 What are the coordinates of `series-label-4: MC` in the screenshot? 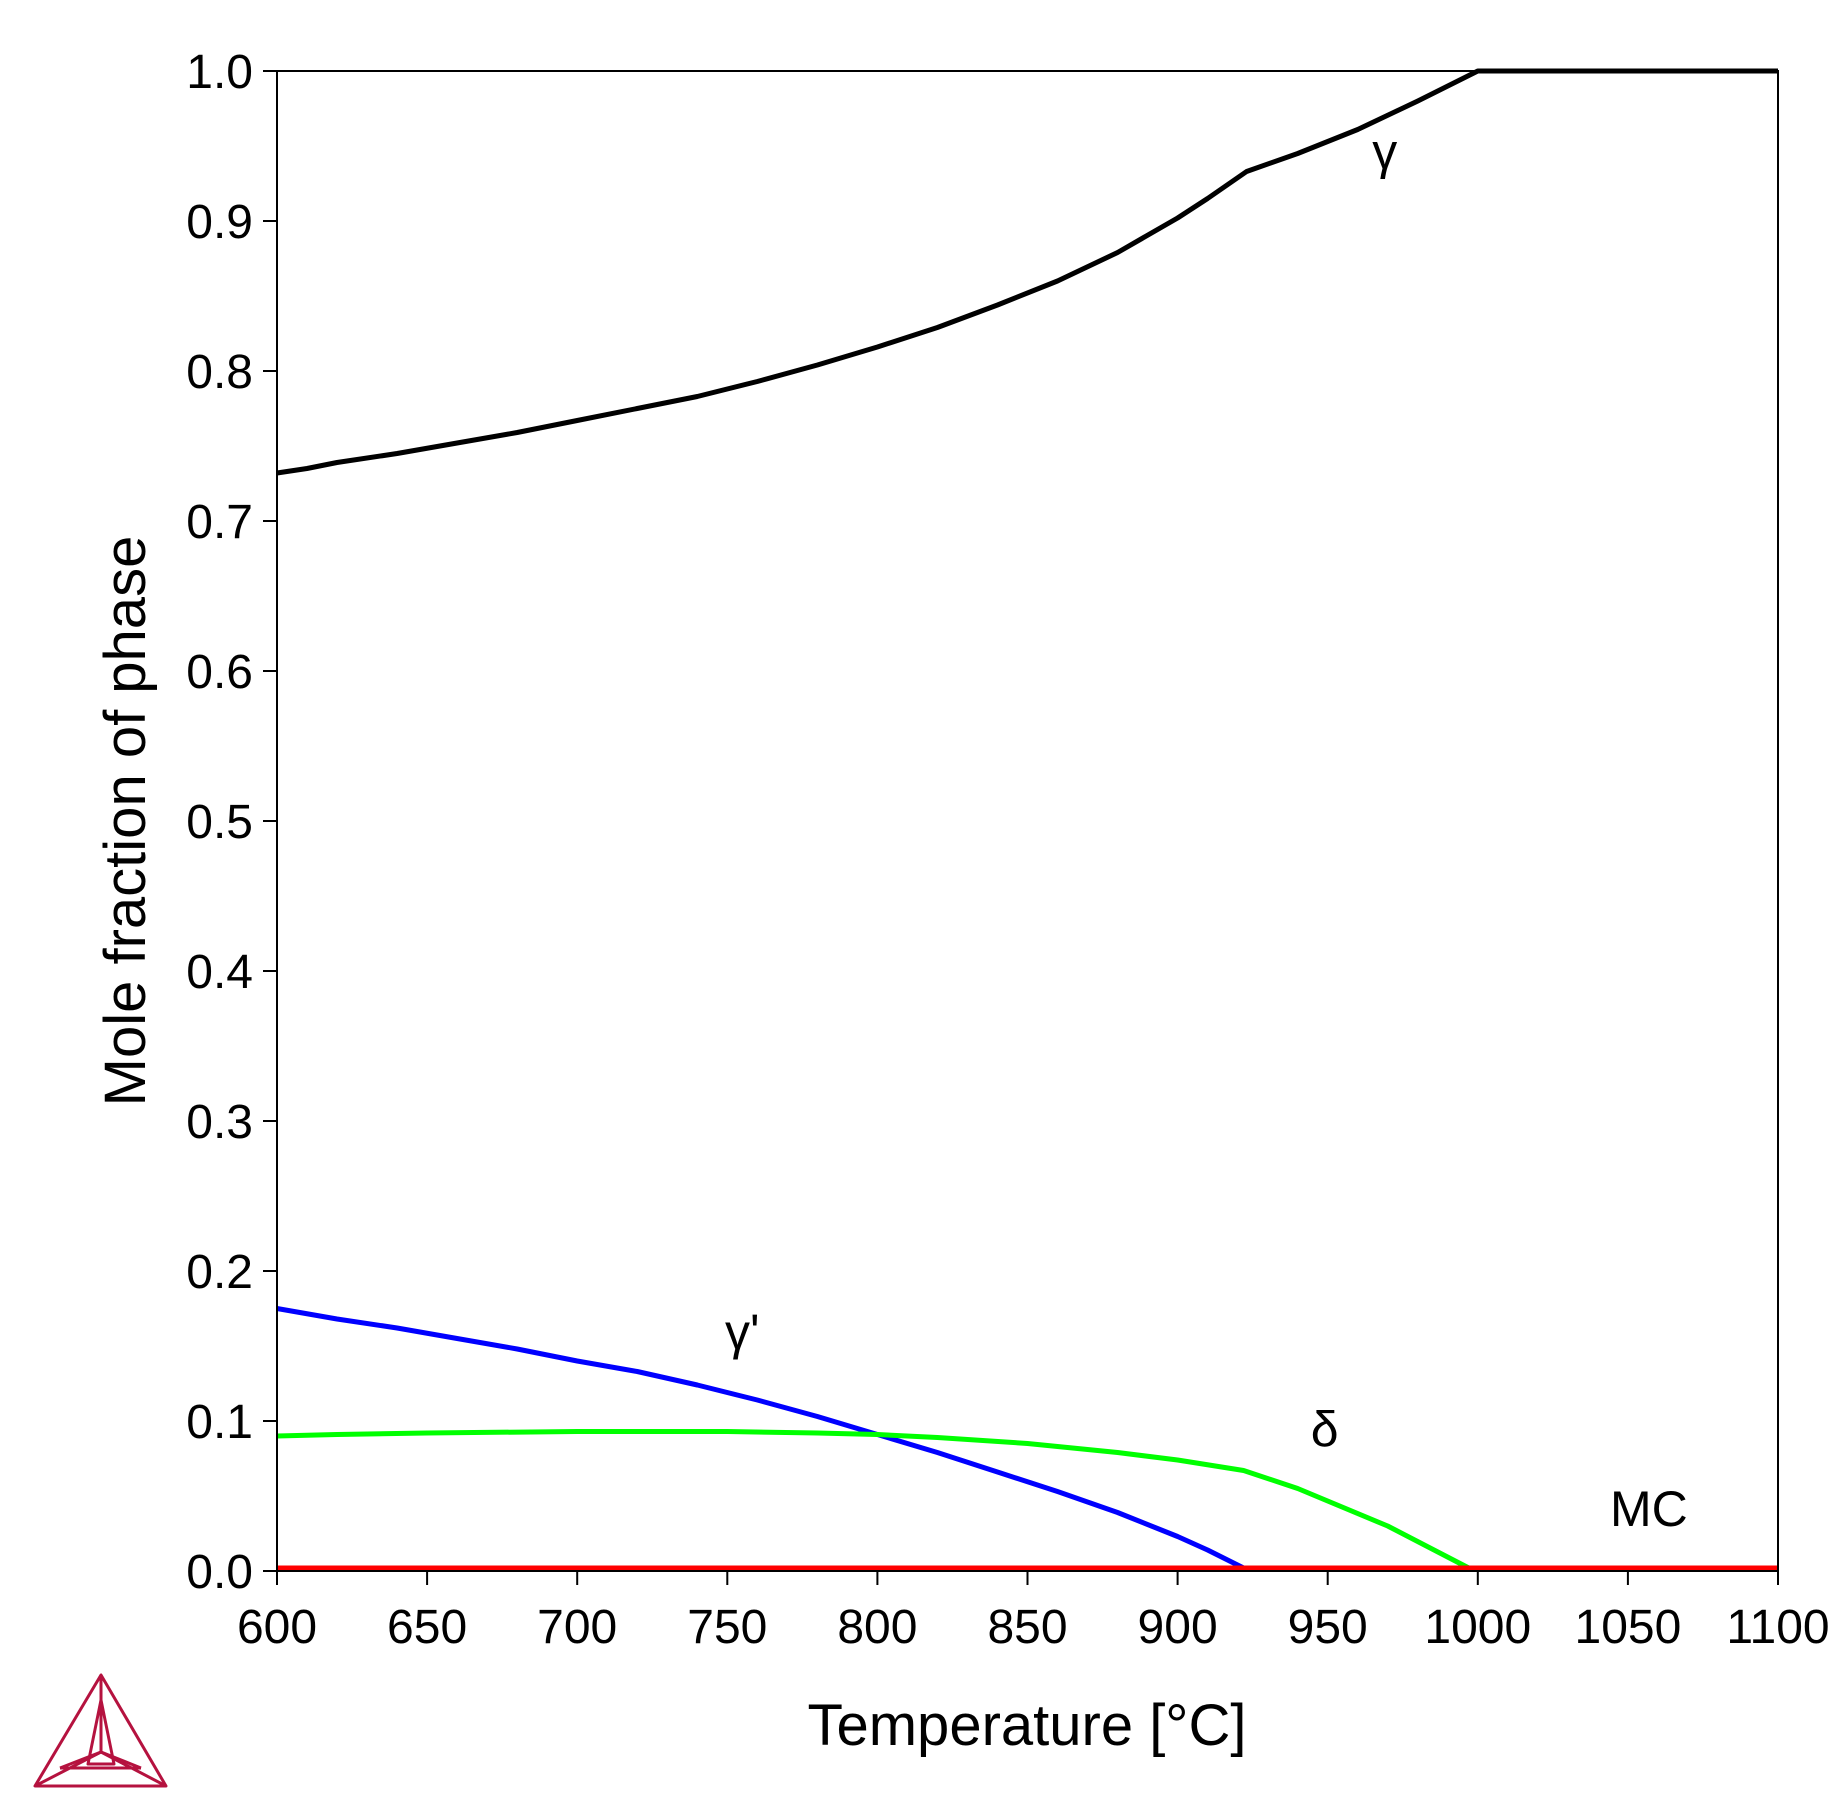 It's located at (1649, 1509).